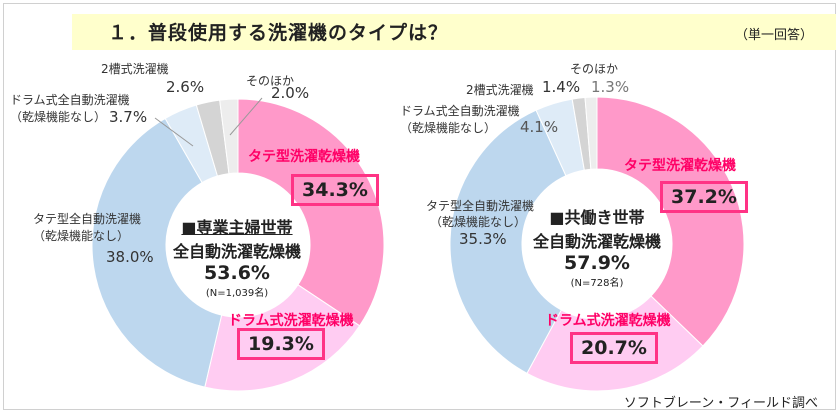  I want to click on center-title: ■共働き世帯, so click(597, 217).